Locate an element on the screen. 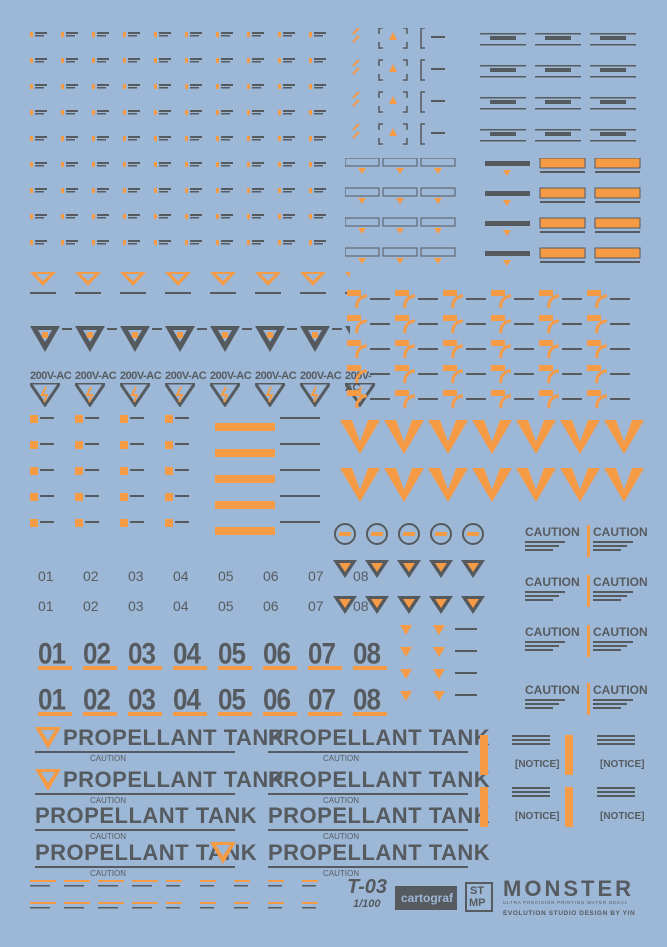 This screenshot has width=667, height=947. bracket-frame is located at coordinates (393, 70).